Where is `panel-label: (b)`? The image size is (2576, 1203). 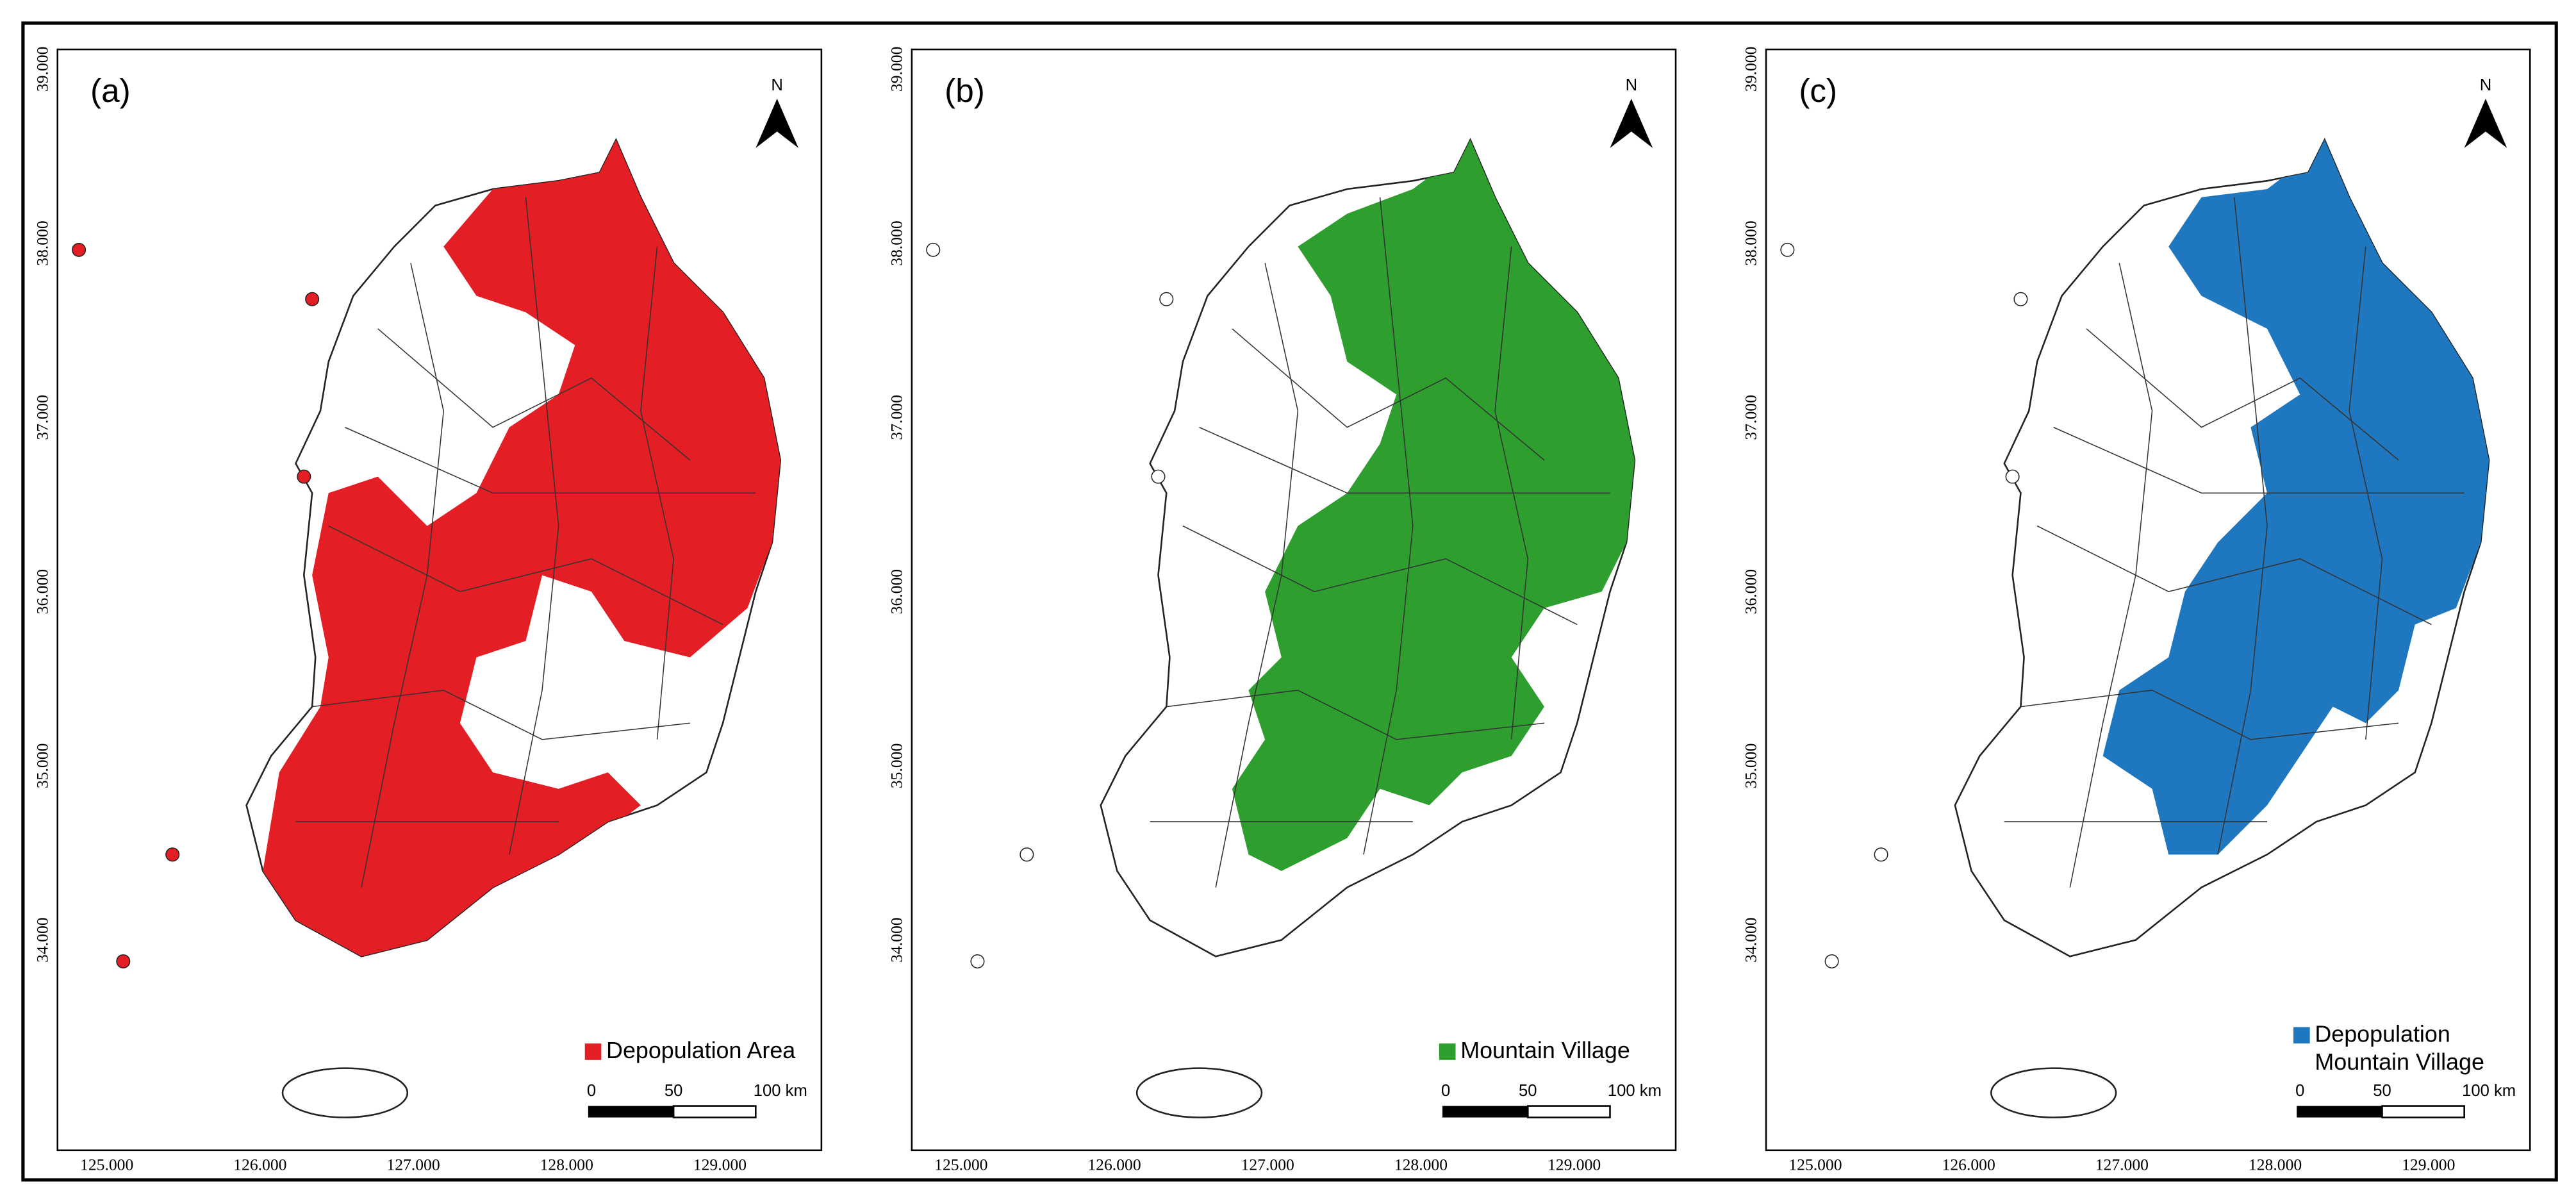
panel-label: (b) is located at coordinates (965, 90).